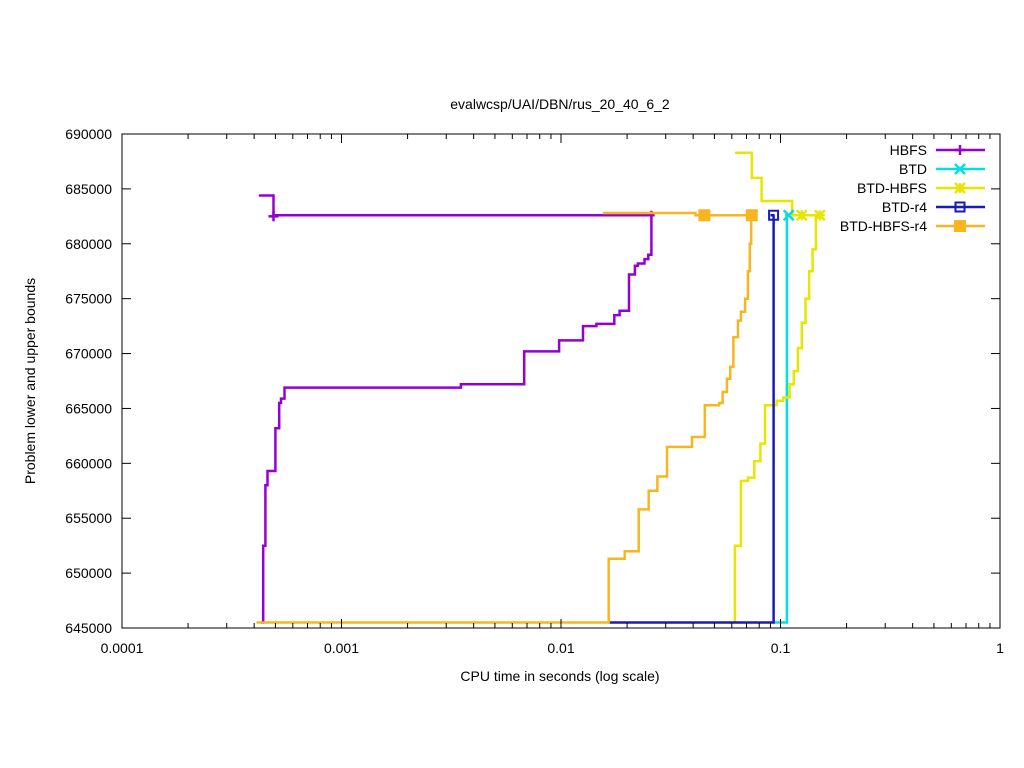  I want to click on series-btd-marker, so click(788, 215).